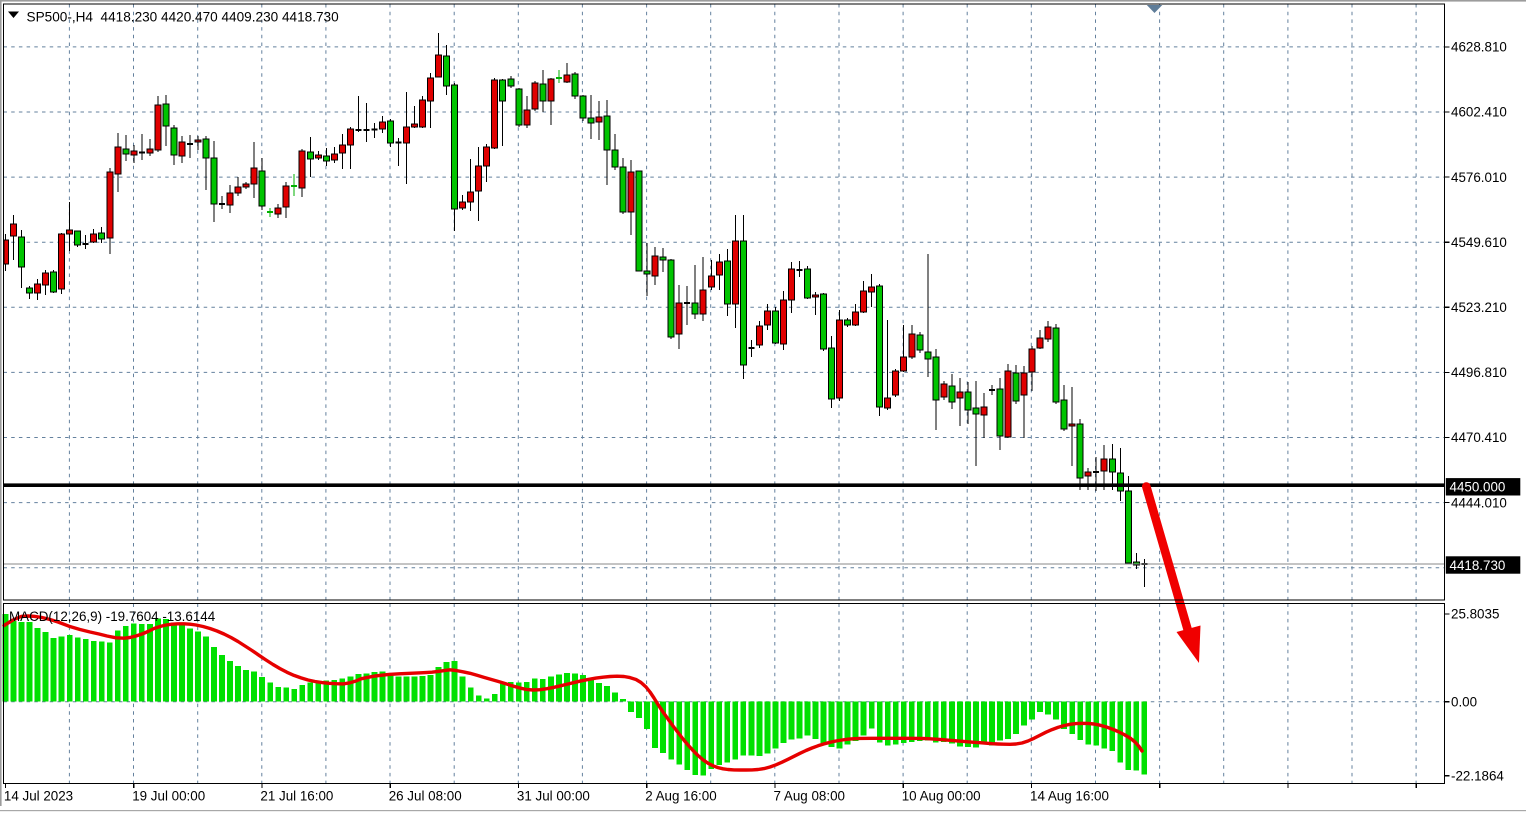 The height and width of the screenshot is (818, 1526). I want to click on svg-text: 4549.610, so click(1479, 242).